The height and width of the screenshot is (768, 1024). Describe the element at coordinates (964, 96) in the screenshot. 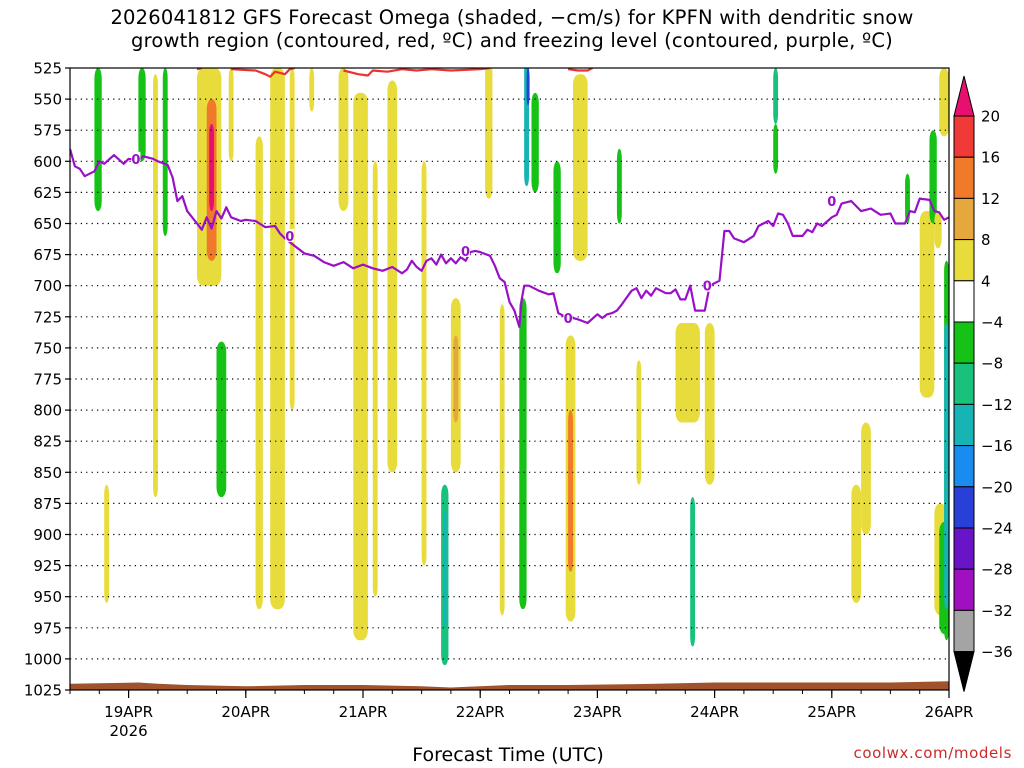

I see `colorbar-top-arrow` at that location.